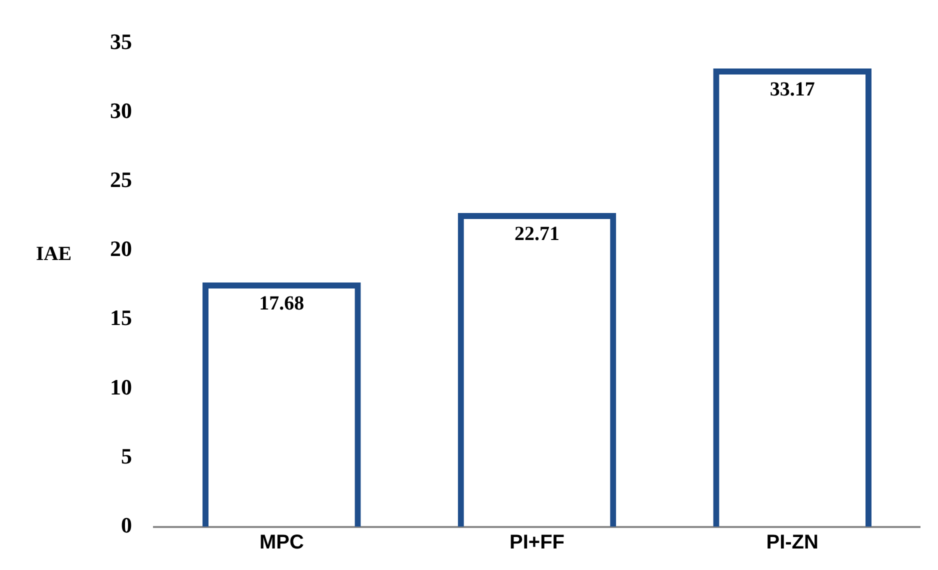 The height and width of the screenshot is (570, 938). Describe the element at coordinates (121, 110) in the screenshot. I see `y-tick-label: 30` at that location.